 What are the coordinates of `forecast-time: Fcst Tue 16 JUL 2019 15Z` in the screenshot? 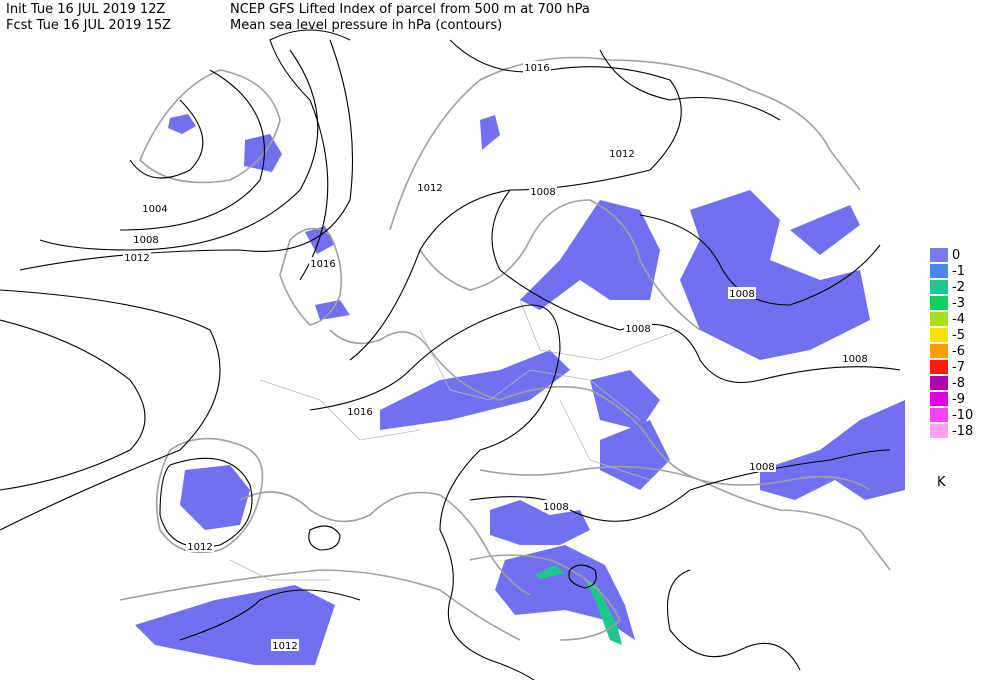 It's located at (88, 25).